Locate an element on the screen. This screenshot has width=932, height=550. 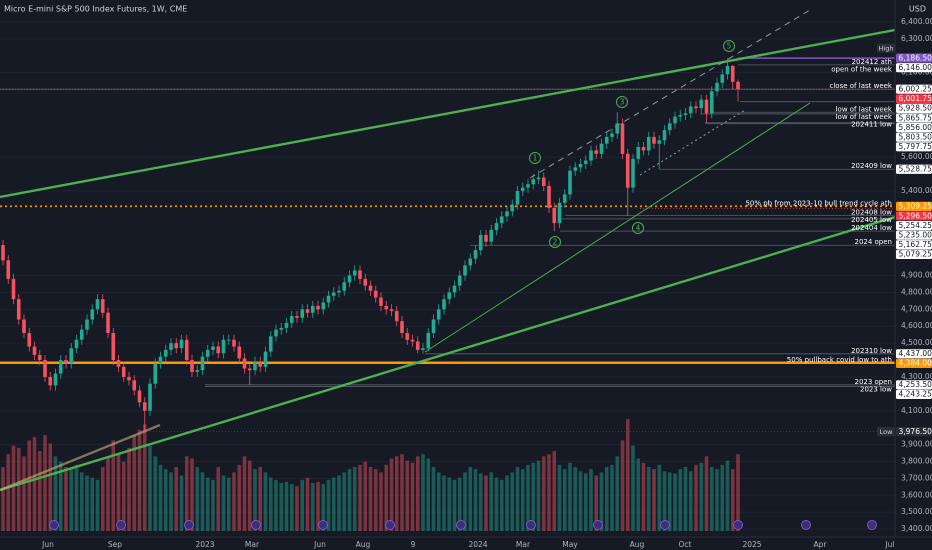
annotation: 202405 low is located at coordinates (871, 220).